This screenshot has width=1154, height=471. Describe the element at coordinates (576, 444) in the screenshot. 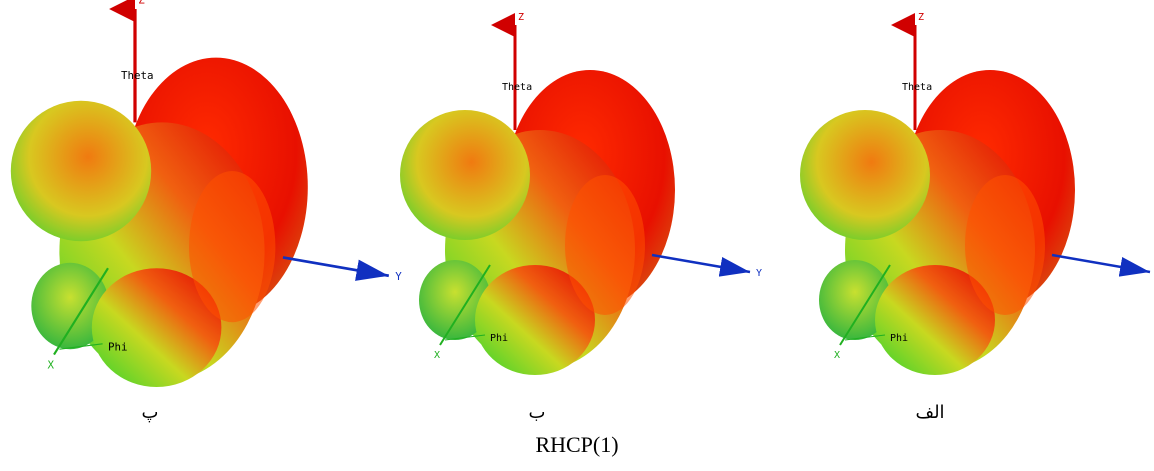

I see `figure-caption: RHCP(1)` at that location.